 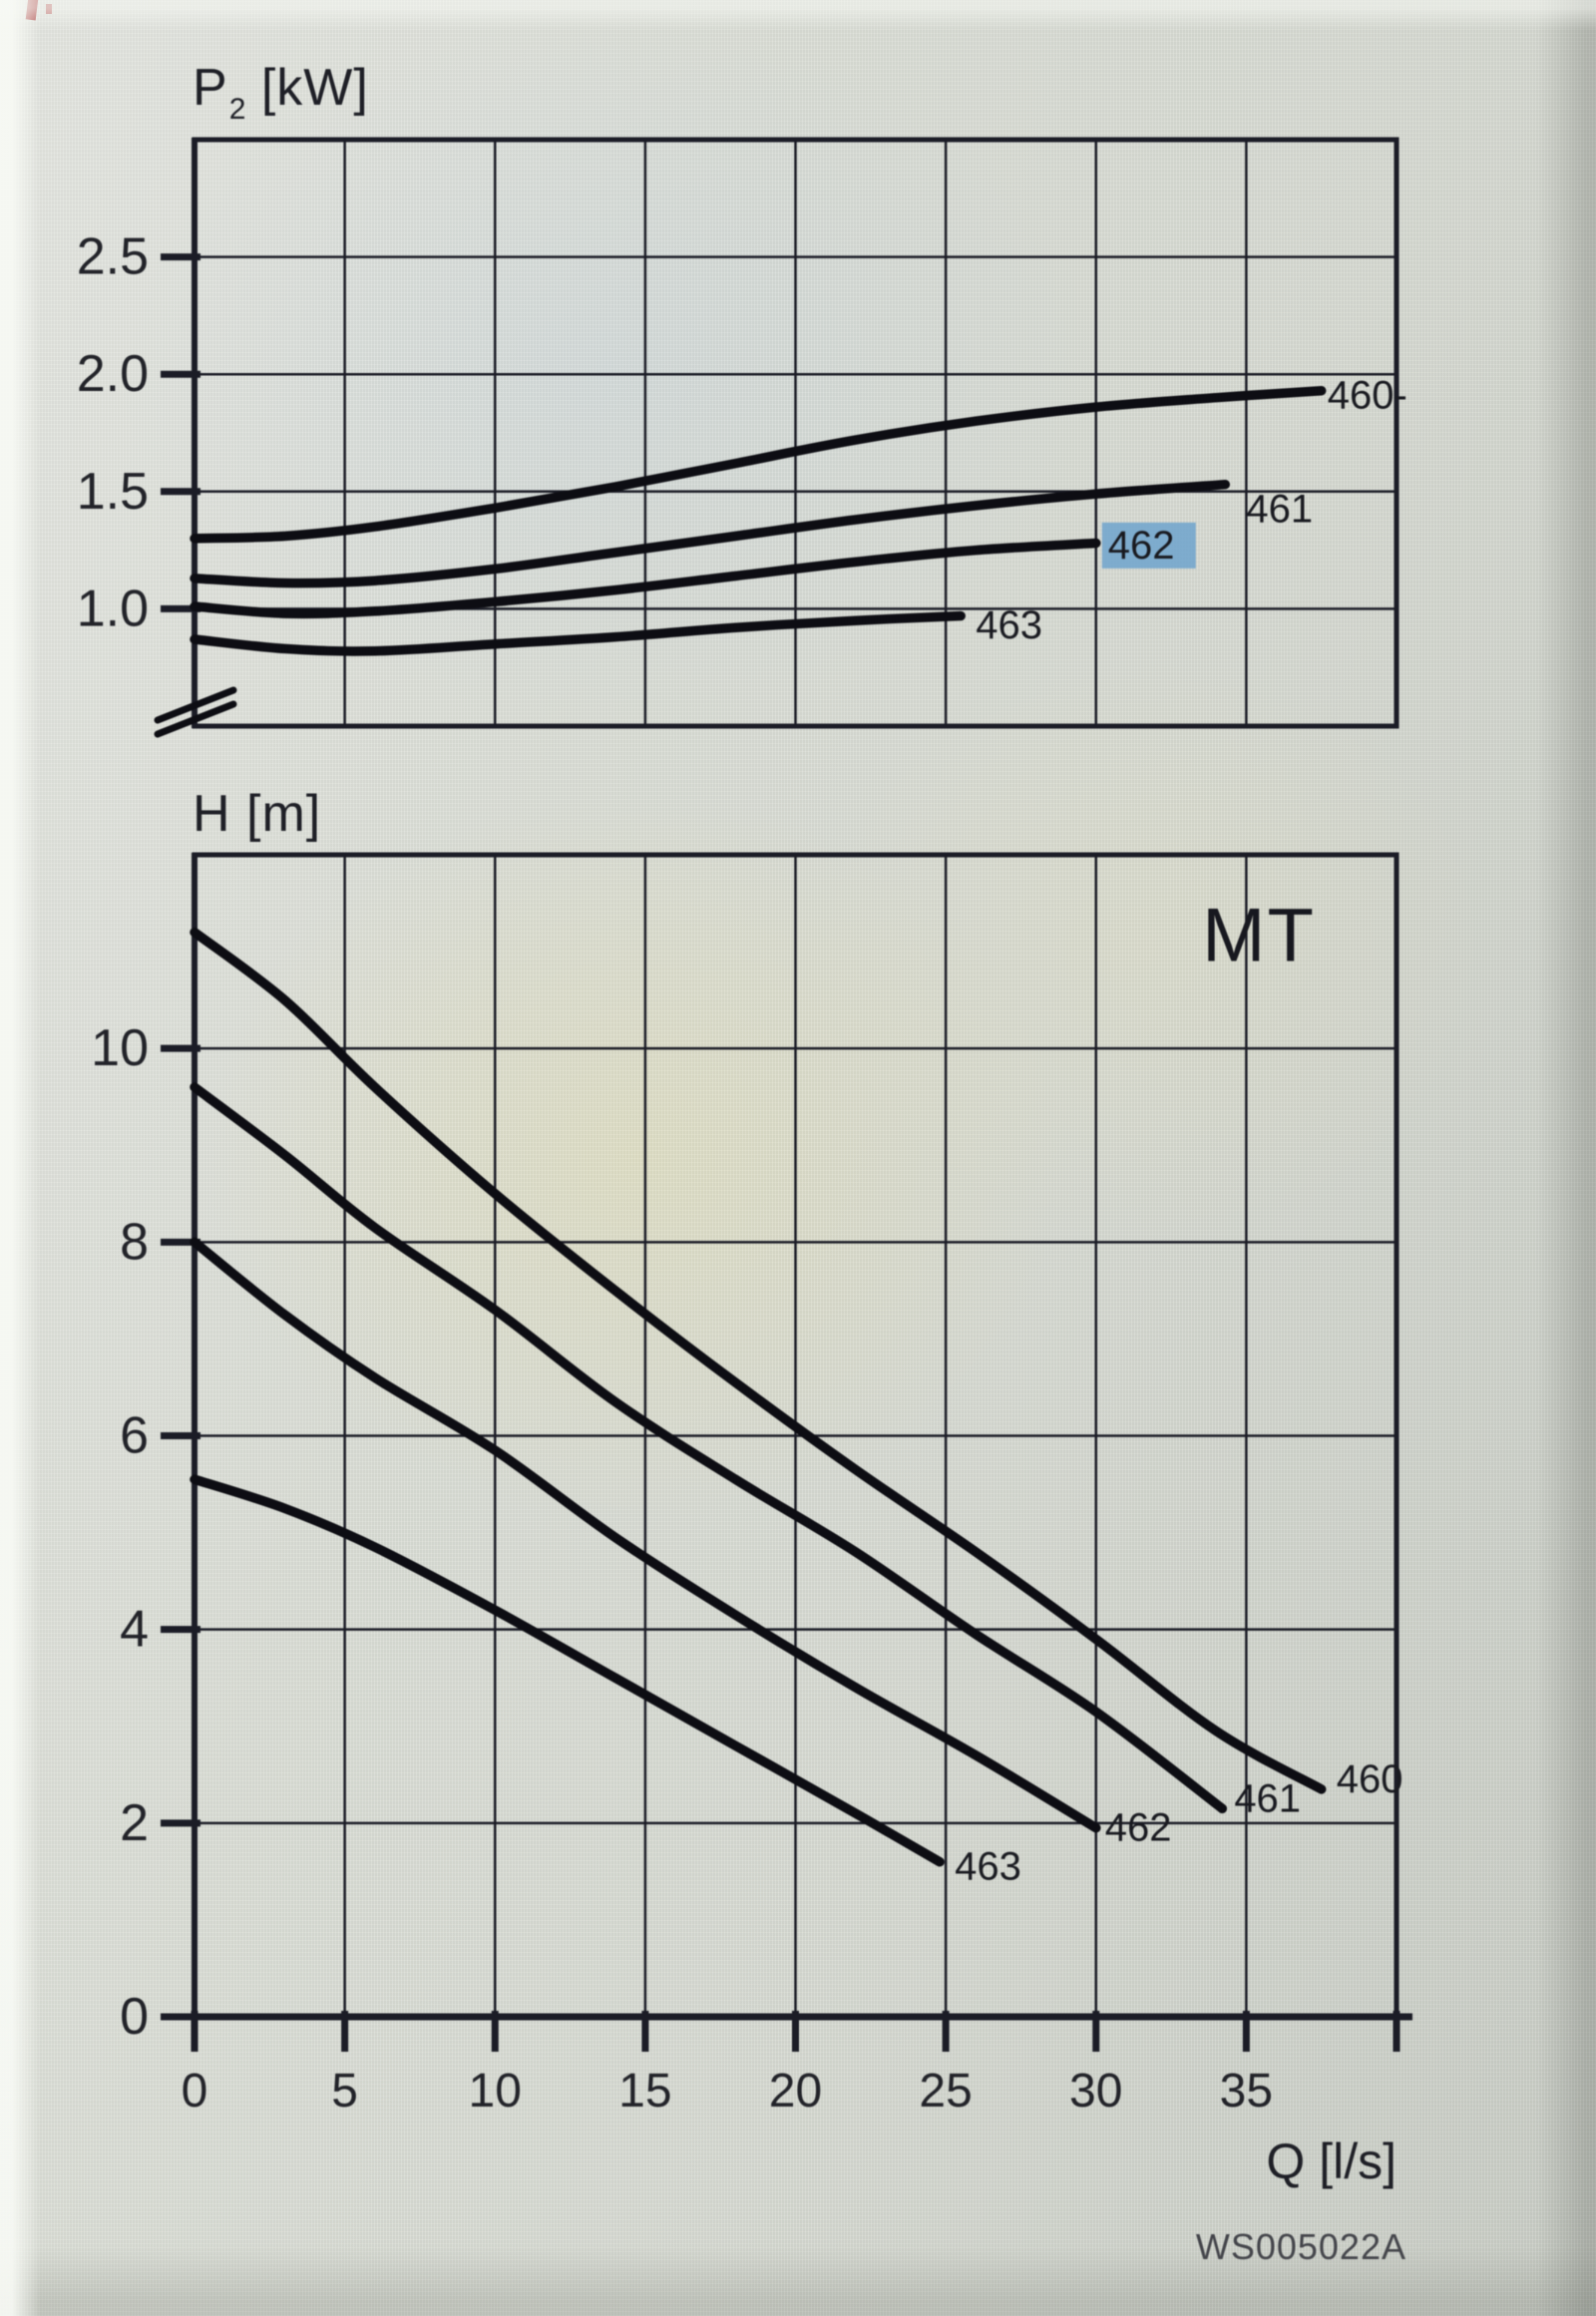 I want to click on x-tick-label: 30, so click(x=1095, y=2092).